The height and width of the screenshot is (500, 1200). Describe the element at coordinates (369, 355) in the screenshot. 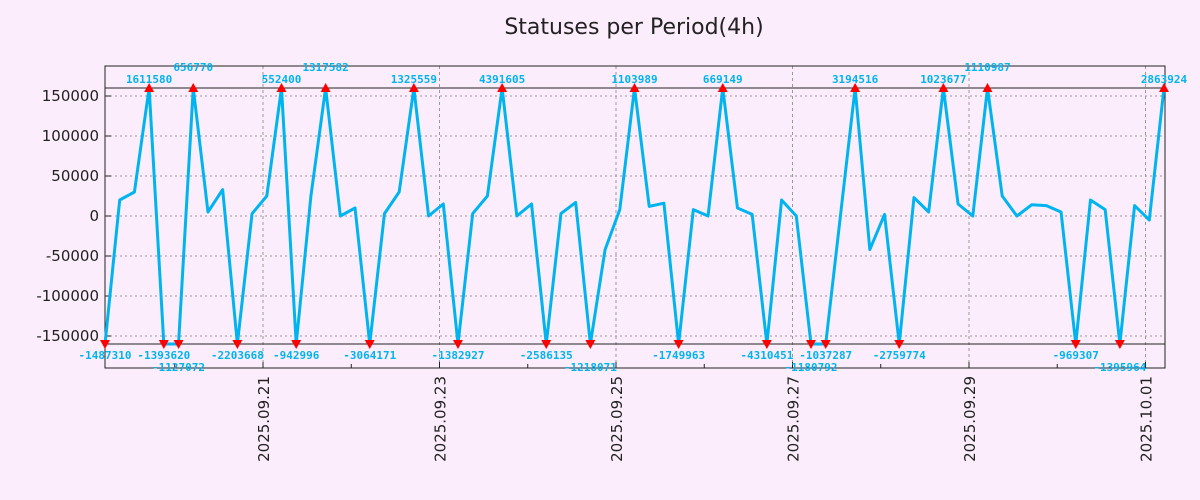

I see `data-label: -3064171` at that location.